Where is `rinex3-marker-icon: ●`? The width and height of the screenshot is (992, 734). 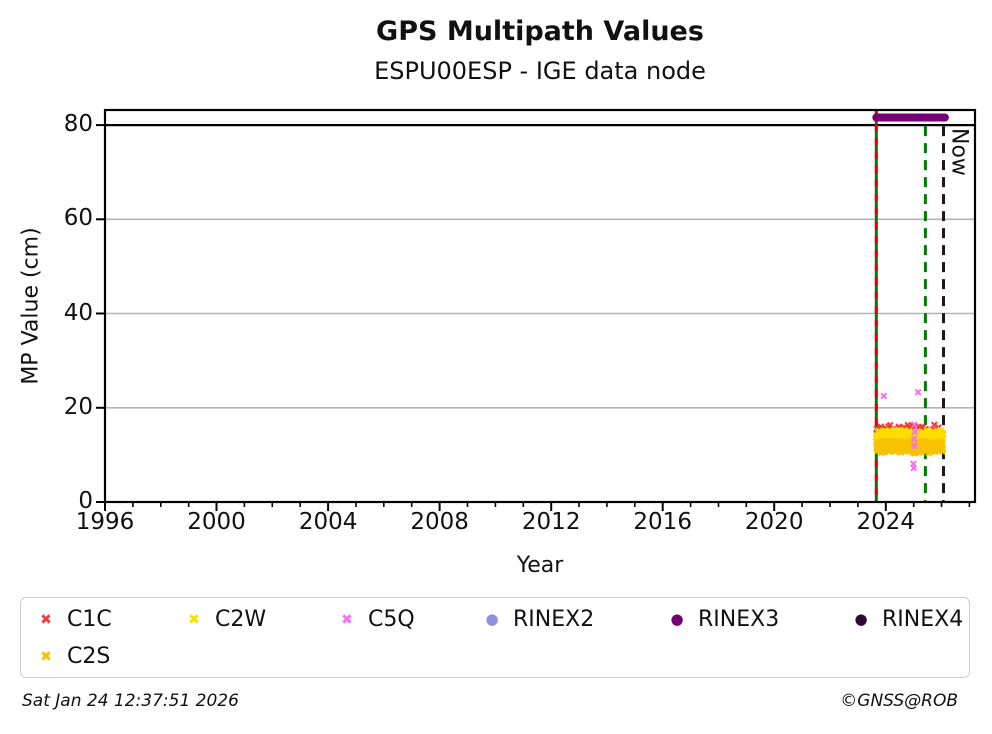
rinex3-marker-icon: ● is located at coordinates (677, 619).